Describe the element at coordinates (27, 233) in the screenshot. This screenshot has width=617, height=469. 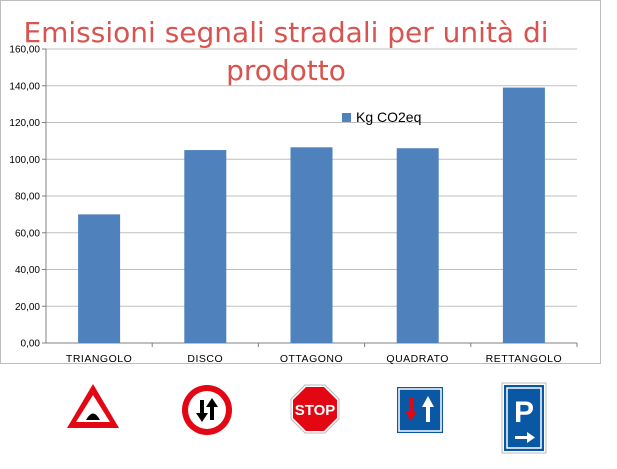
I see `y-tick-label: 60,00` at that location.